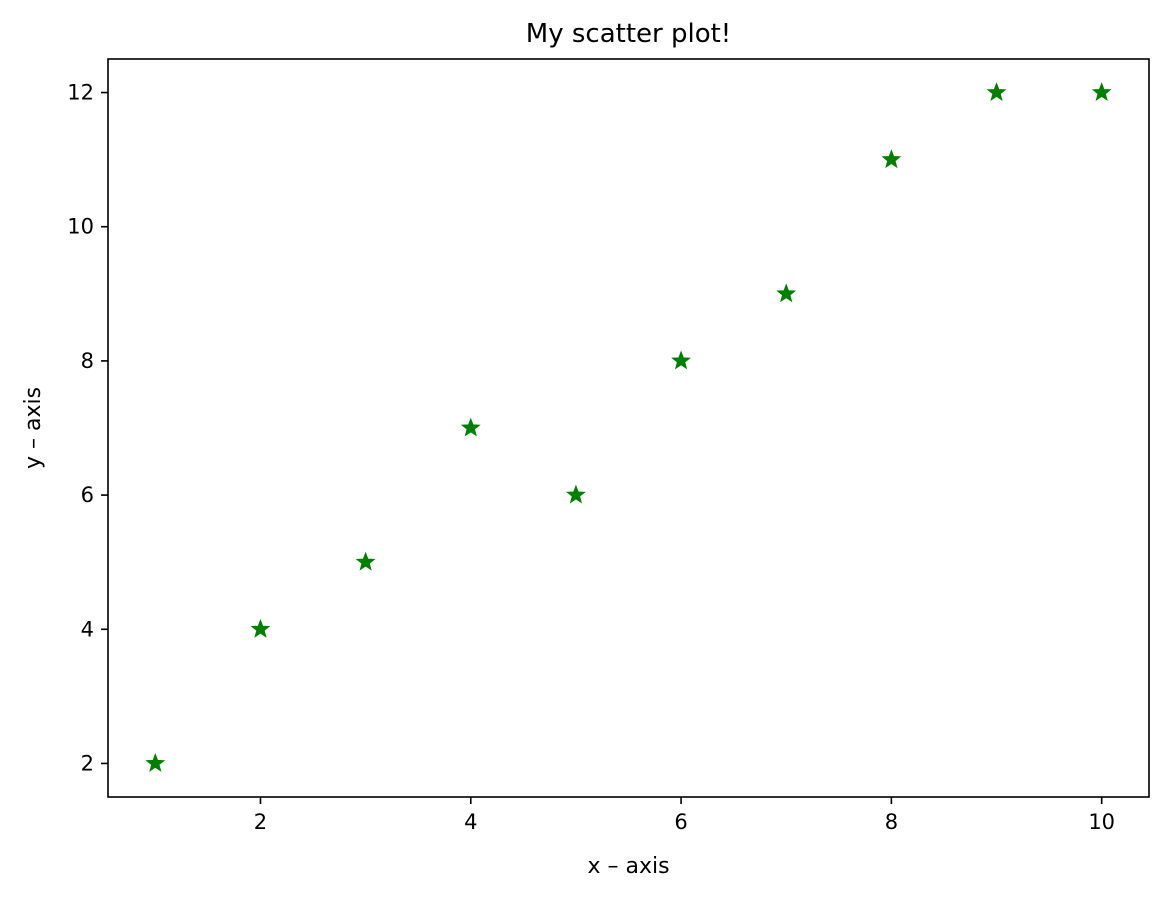  Describe the element at coordinates (80, 93) in the screenshot. I see `y-tick-label: 12` at that location.